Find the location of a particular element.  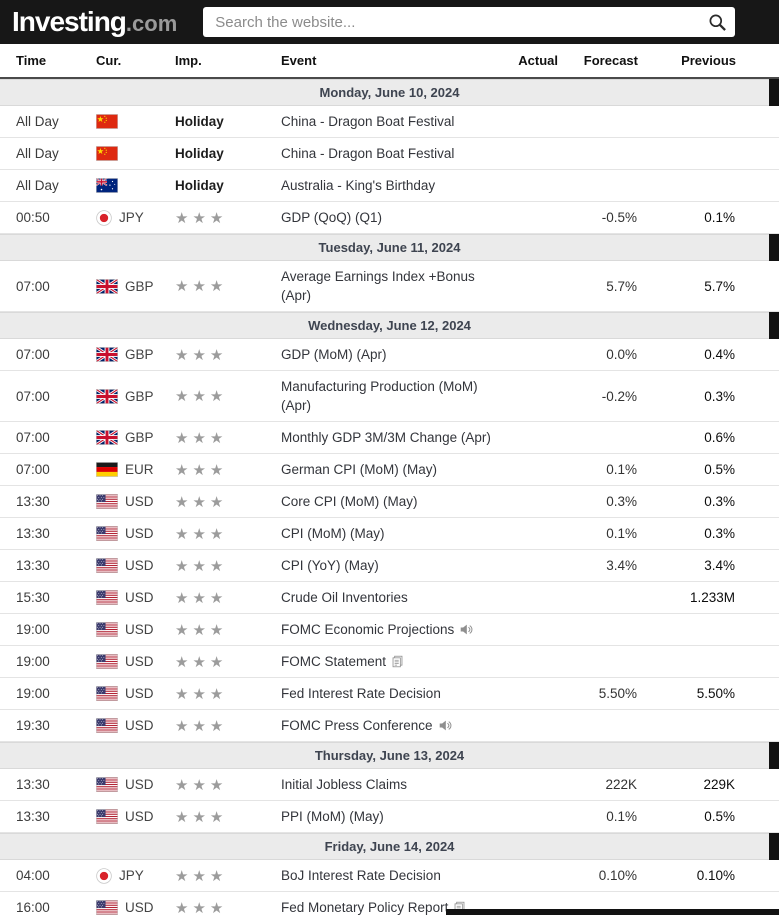

col-currency: Cur. is located at coordinates (109, 60).